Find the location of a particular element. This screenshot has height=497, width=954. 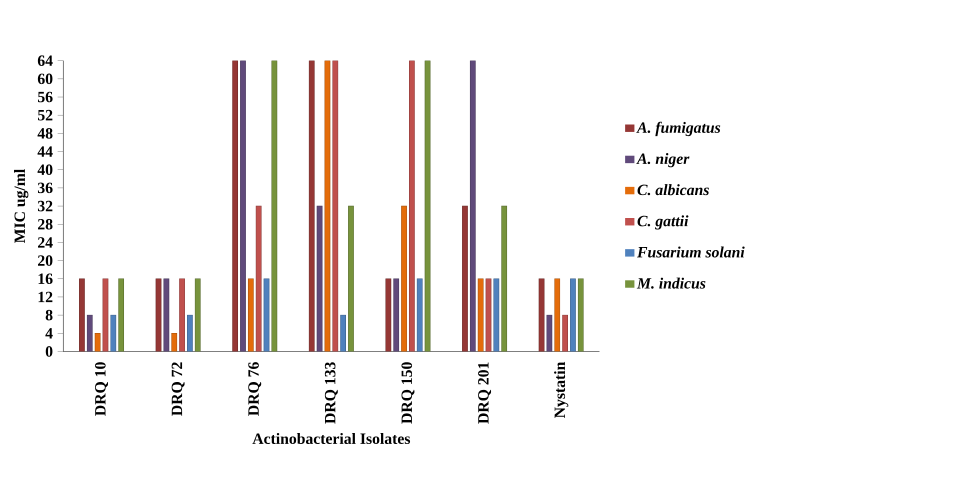

legend-label: C. albicans is located at coordinates (673, 190).